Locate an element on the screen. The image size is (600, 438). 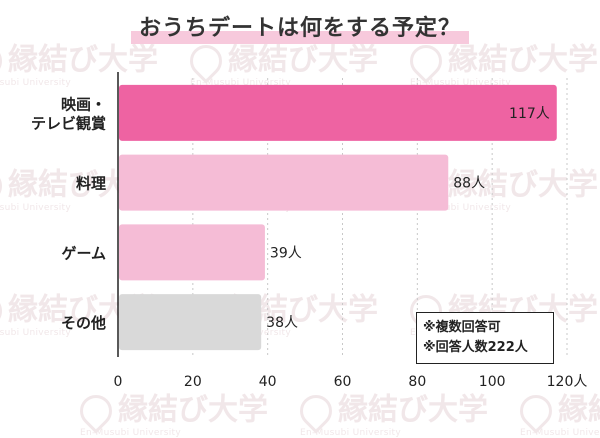
category-label: 映画・ is located at coordinates (83, 104).